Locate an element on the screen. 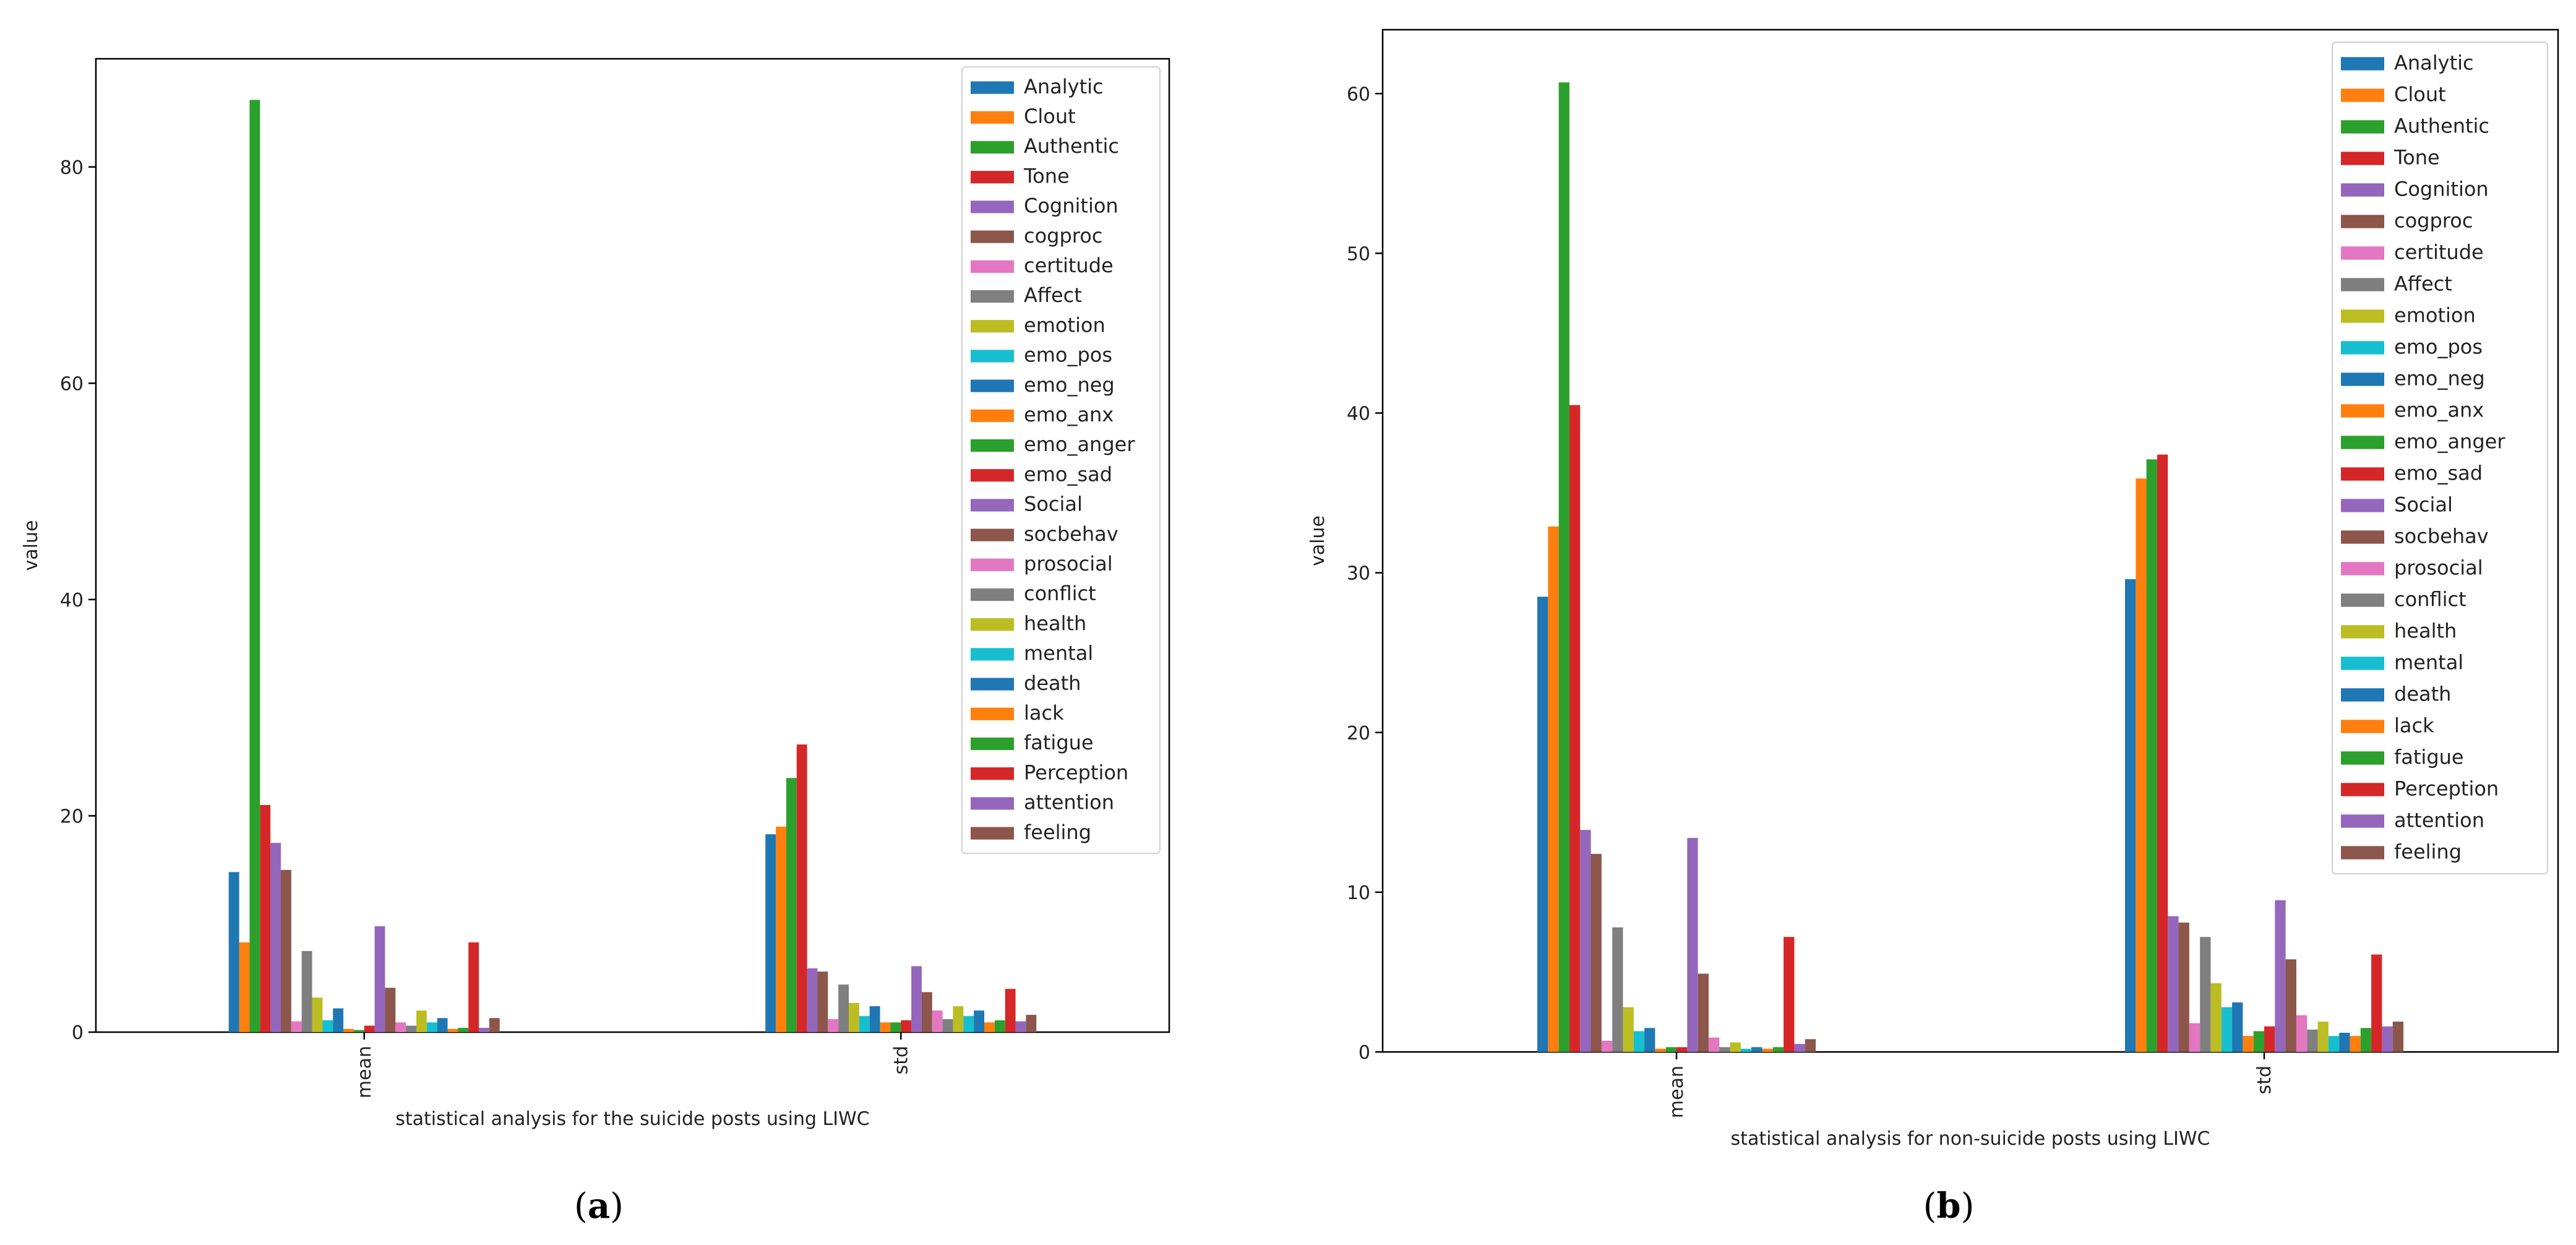 The height and width of the screenshot is (1245, 2576). legend-swatch-clout is located at coordinates (992, 117).